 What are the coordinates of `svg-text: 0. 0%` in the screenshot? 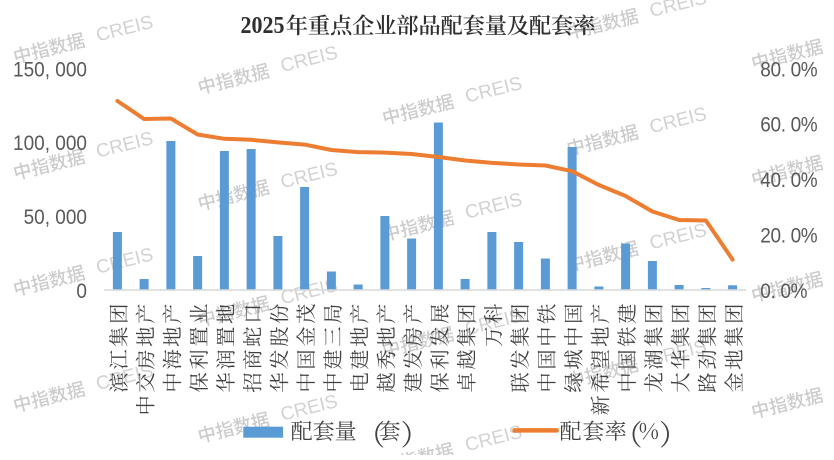 It's located at (783, 291).